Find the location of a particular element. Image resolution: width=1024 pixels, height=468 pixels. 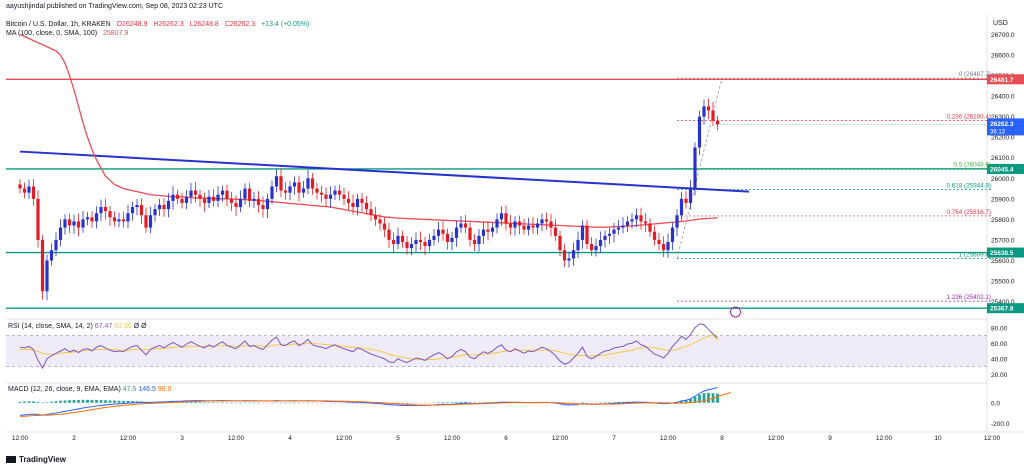

macd-label: MACD (12, 26, close, 9, EMA, EMA) is located at coordinates (64, 389).